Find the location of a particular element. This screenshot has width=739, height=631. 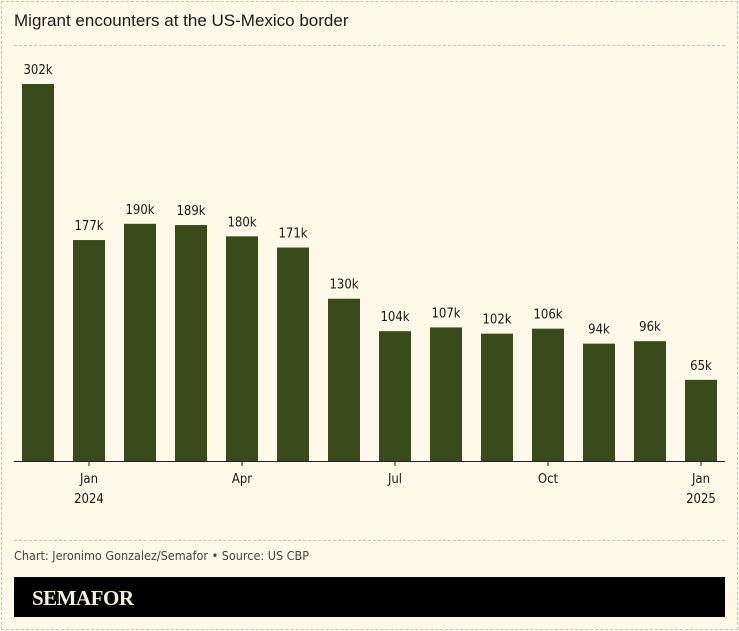

data-label: 302k is located at coordinates (37, 70).